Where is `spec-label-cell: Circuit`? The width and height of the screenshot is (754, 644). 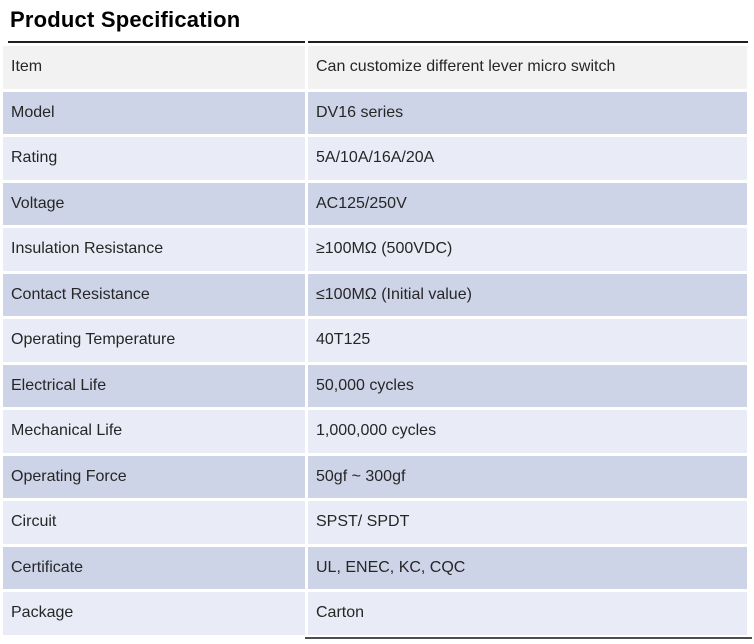 spec-label-cell: Circuit is located at coordinates (154, 522).